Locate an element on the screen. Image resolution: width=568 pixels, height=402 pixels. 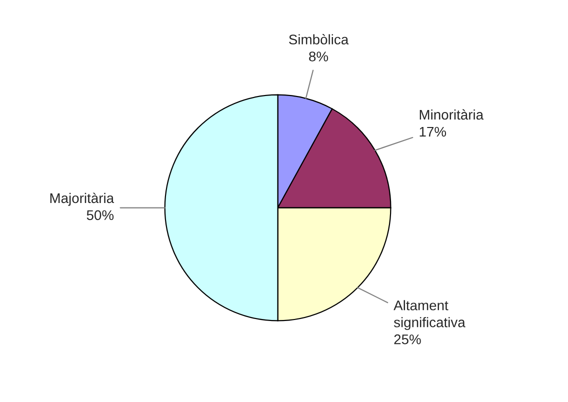
data-label: 50% is located at coordinates (100, 215).